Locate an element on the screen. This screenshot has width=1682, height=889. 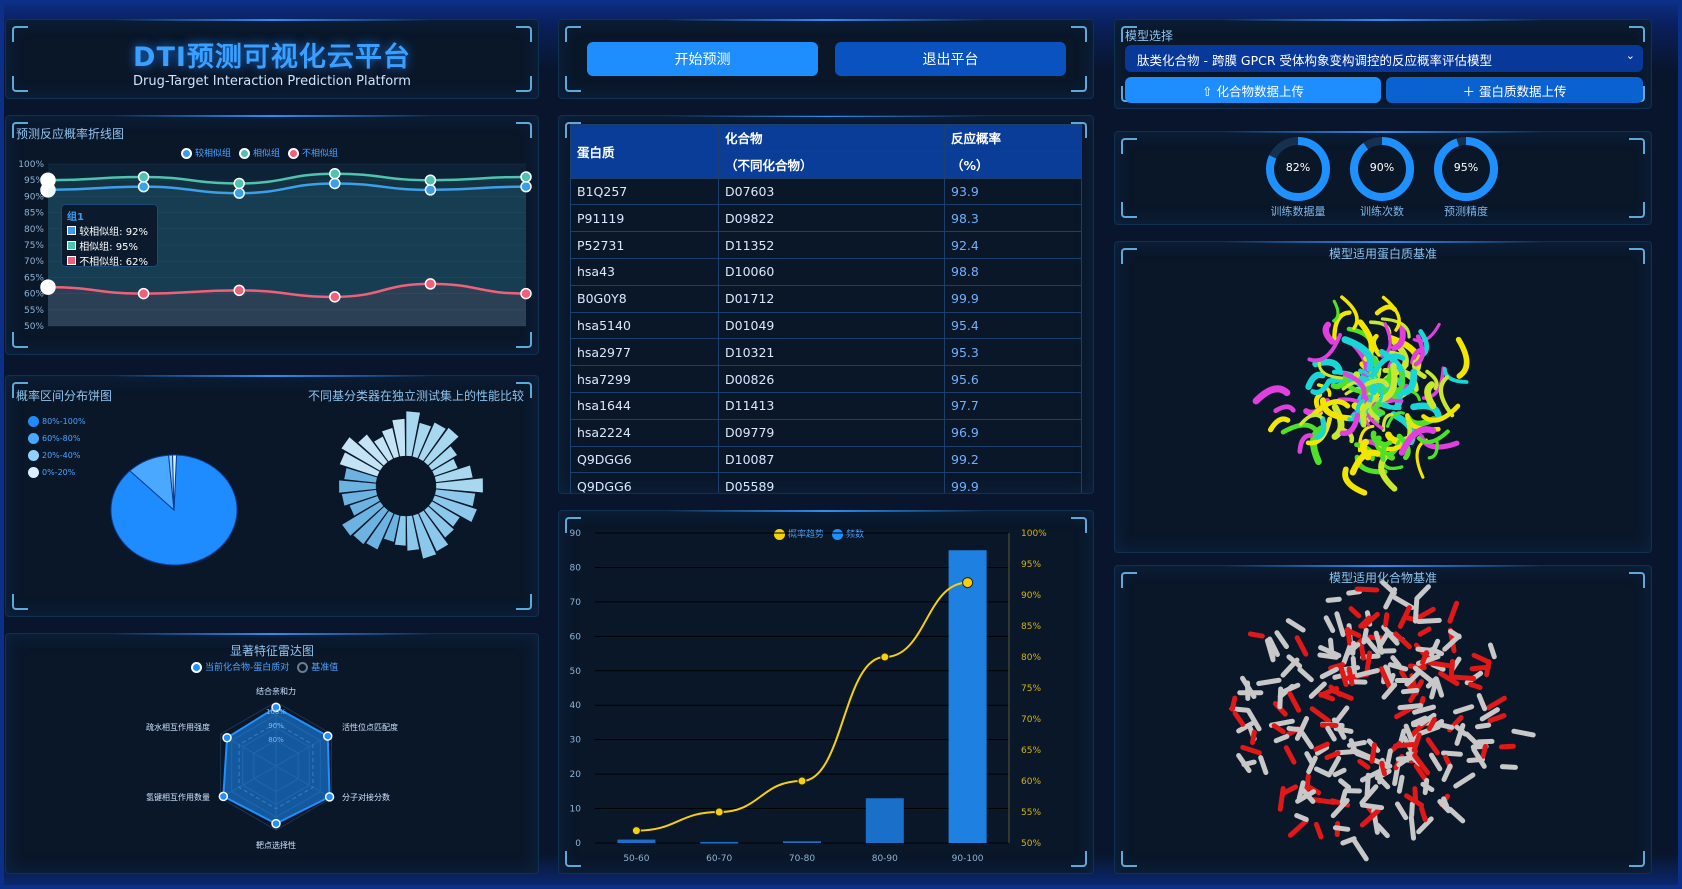
metric-gauge: 90% 训练次数 is located at coordinates (1382, 176).